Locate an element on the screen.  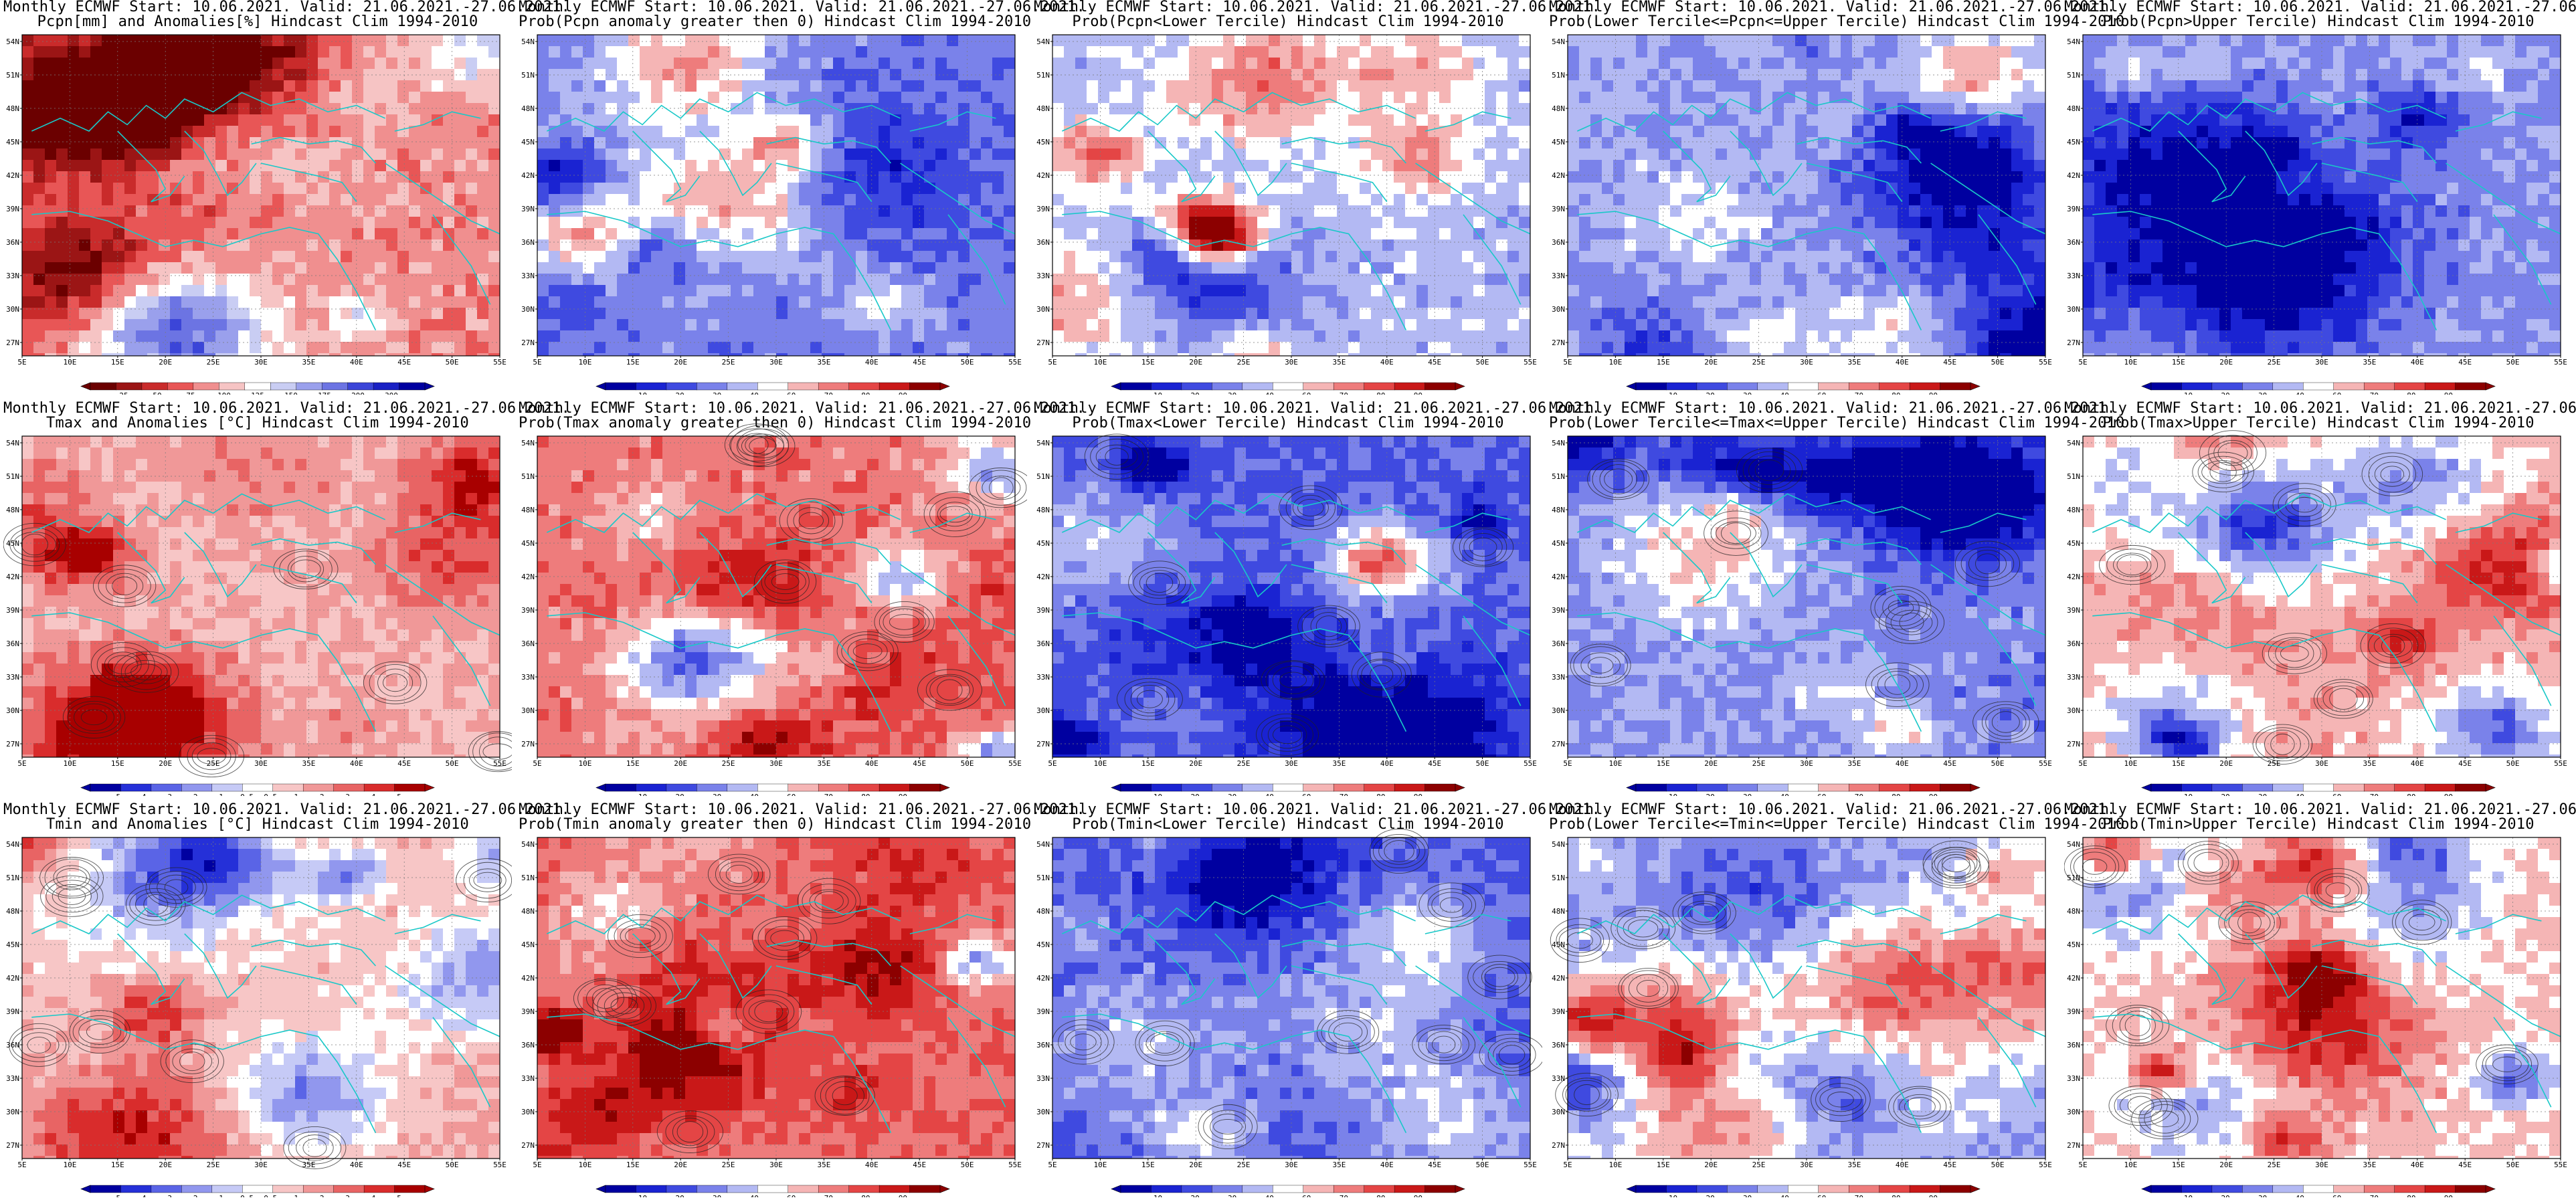
lon-tick-label: 30E is located at coordinates (261, 362).